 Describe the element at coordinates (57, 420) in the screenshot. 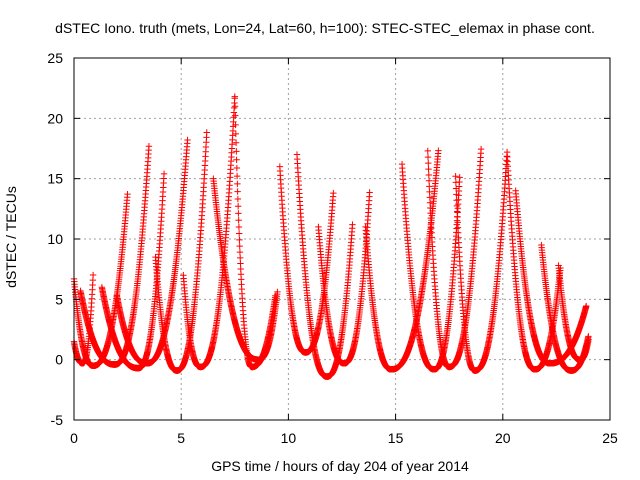

I see `y-tick-label: -5` at that location.